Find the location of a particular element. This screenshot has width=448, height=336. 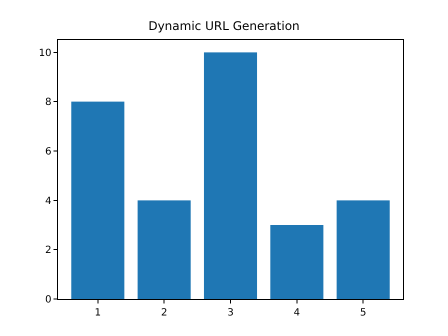

y-tick-label: 8 is located at coordinates (48, 102).